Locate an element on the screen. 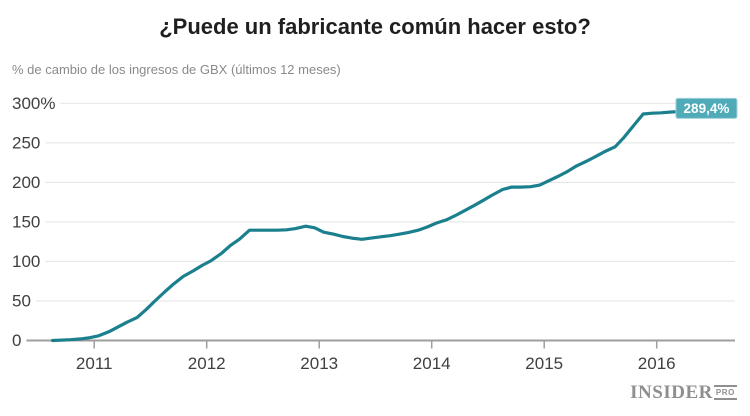  y-axis-label: 0 is located at coordinates (16, 340).